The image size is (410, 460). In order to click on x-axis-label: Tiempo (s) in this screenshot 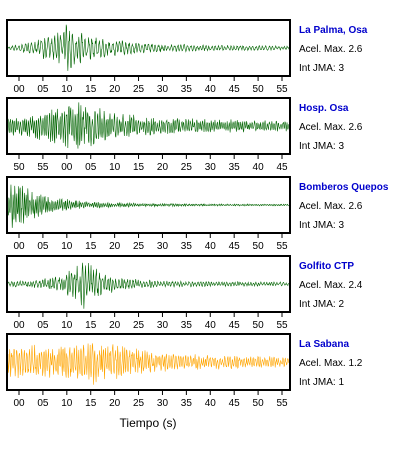, I will do `click(148, 423)`.